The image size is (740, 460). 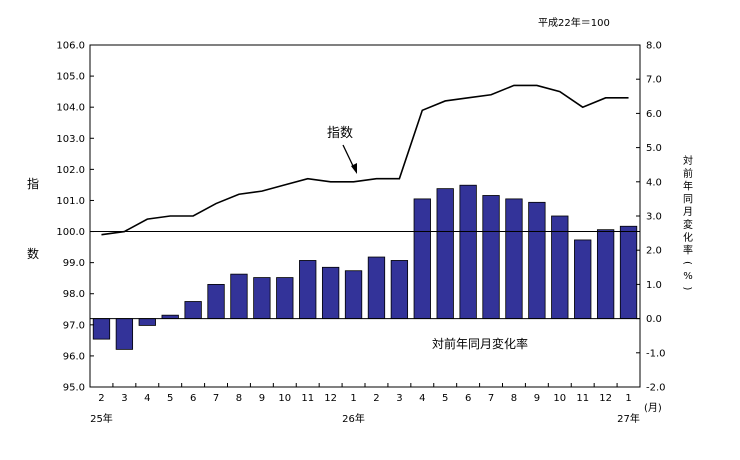 What do you see at coordinates (559, 398) in the screenshot?
I see `x-label-20: 10` at bounding box center [559, 398].